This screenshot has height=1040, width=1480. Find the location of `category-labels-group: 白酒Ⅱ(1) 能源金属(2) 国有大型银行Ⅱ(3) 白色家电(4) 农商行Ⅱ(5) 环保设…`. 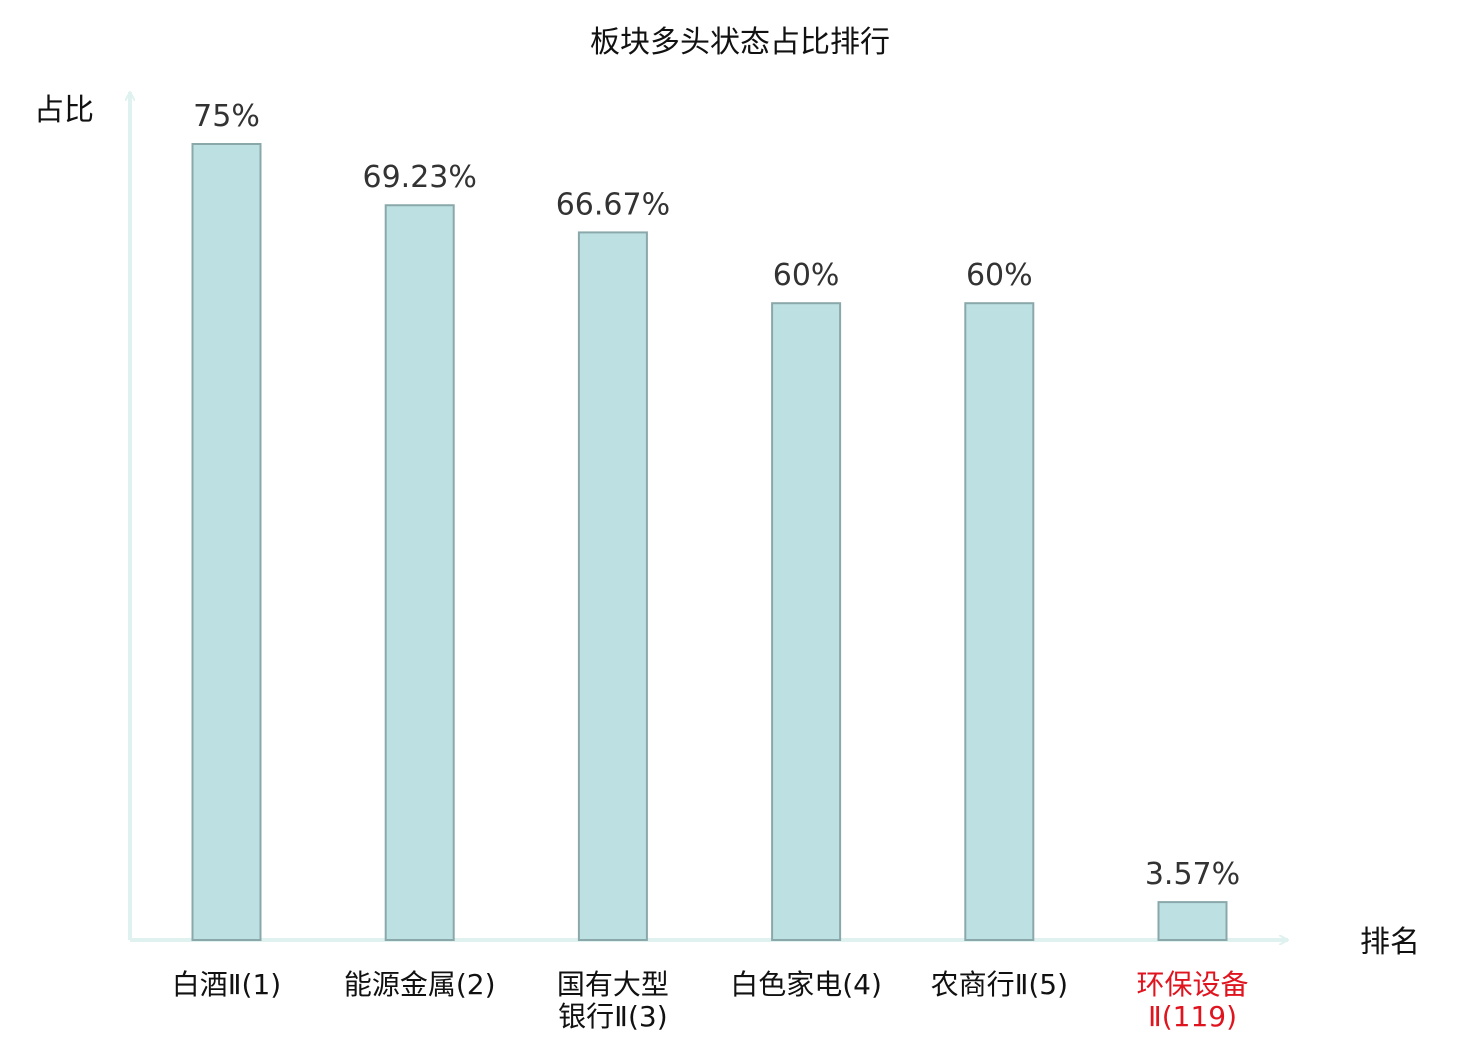

category-labels-group: 白酒Ⅱ(1) 能源金属(2) 国有大型银行Ⅱ(3) 白色家电(4) 农商行Ⅱ(5) 环保设… is located at coordinates (710, 1000).